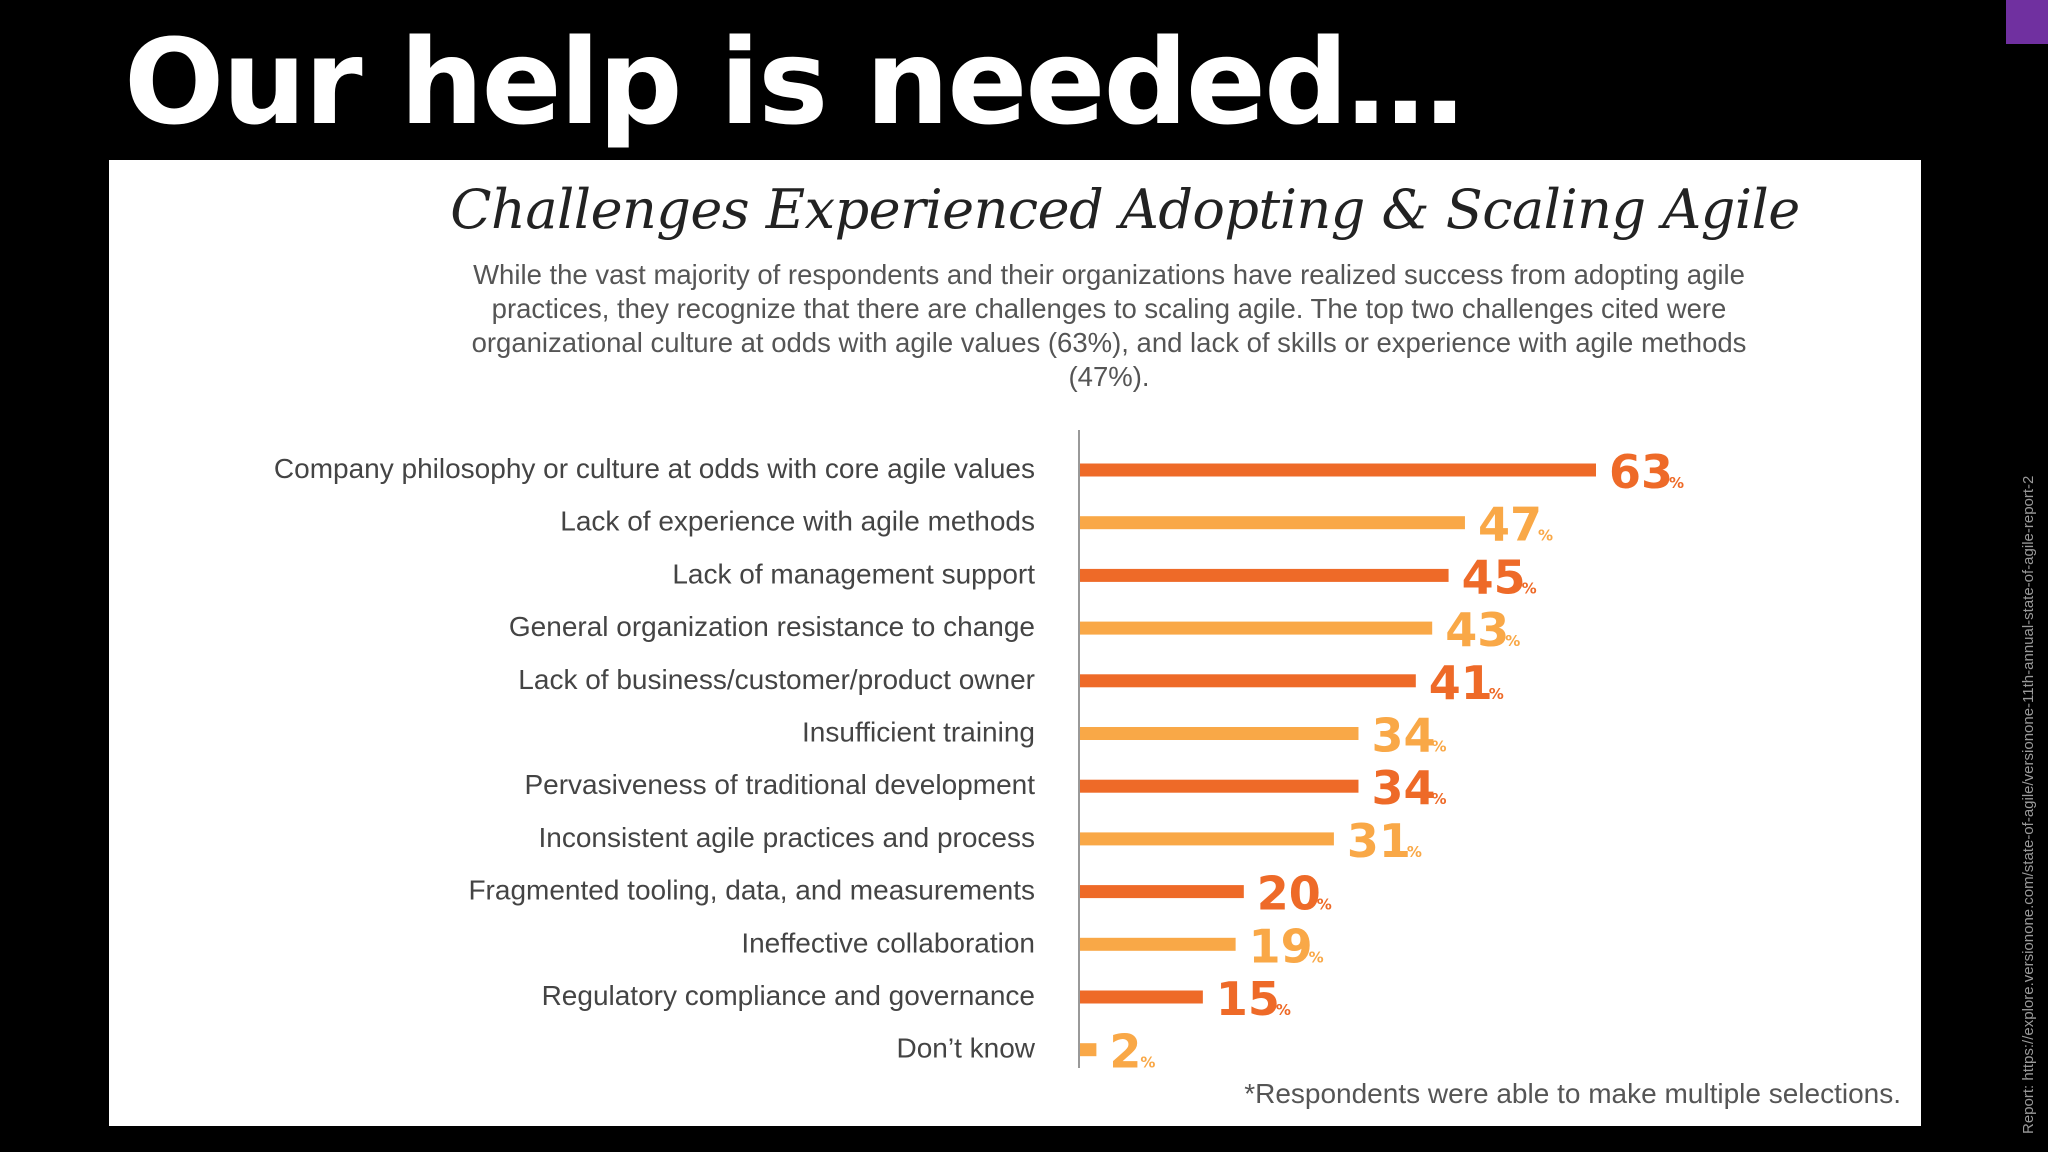 This screenshot has height=1152, width=2048. Describe the element at coordinates (779, 784) in the screenshot. I see `category-label: Pervasiveness of traditional development` at that location.